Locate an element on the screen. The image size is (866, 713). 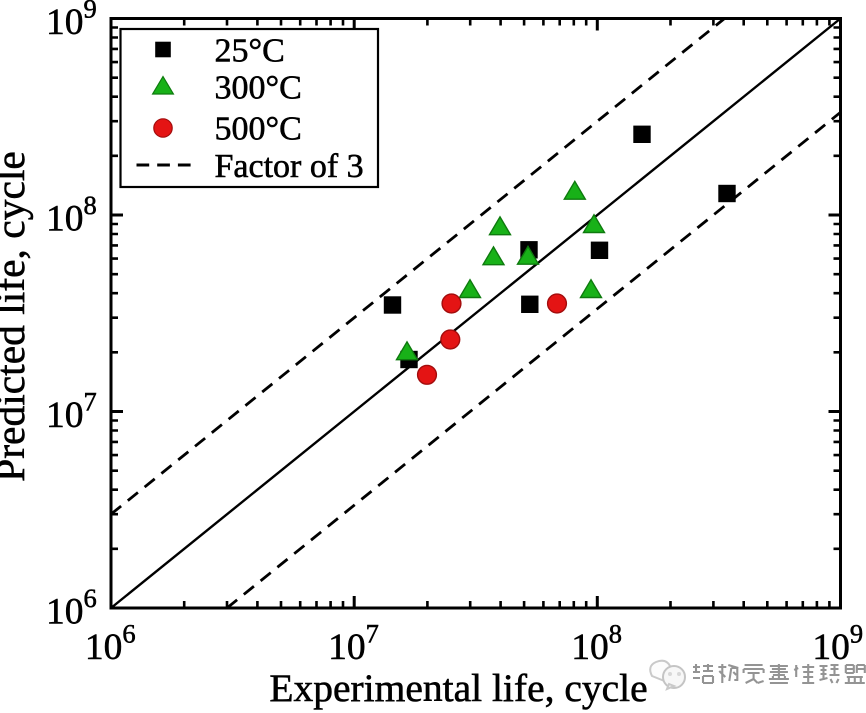
svg-text: Factor of 3 is located at coordinates (289, 166).